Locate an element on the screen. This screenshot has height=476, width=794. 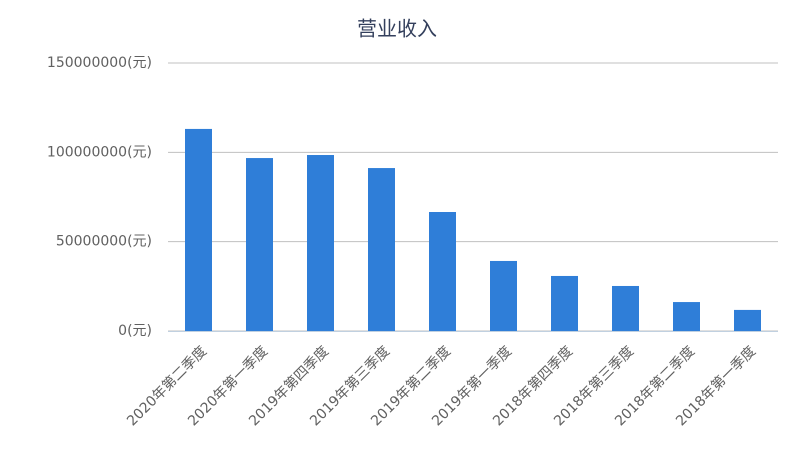
y-tick-label: 50000000(元) is located at coordinates (104, 242).